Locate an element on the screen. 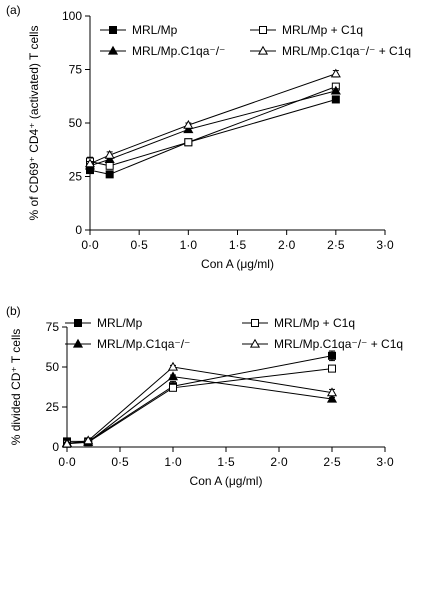  y-axis-title: % divided CD⁺ T cells is located at coordinates (16, 387).